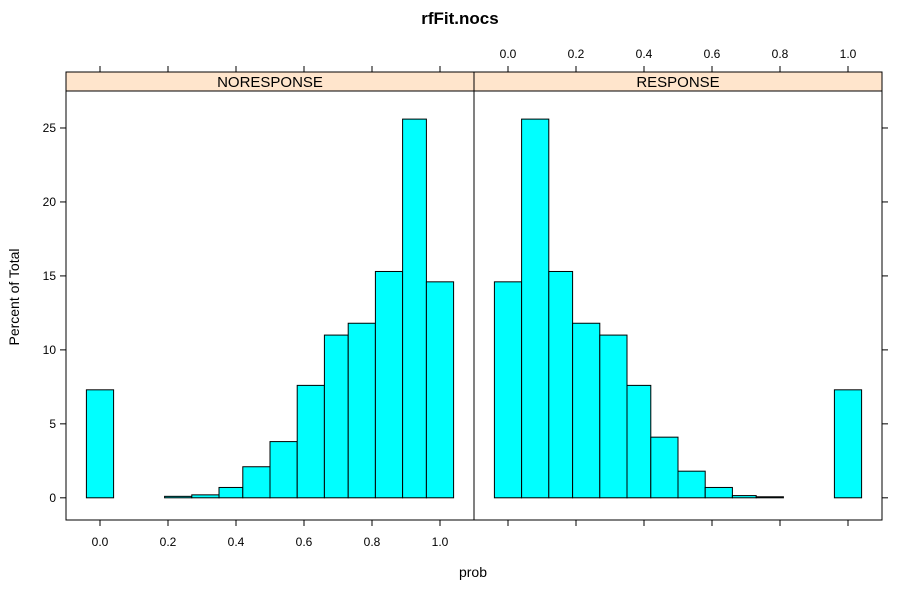 The height and width of the screenshot is (591, 921). I want to click on y-tick-label: 25, so click(50, 128).